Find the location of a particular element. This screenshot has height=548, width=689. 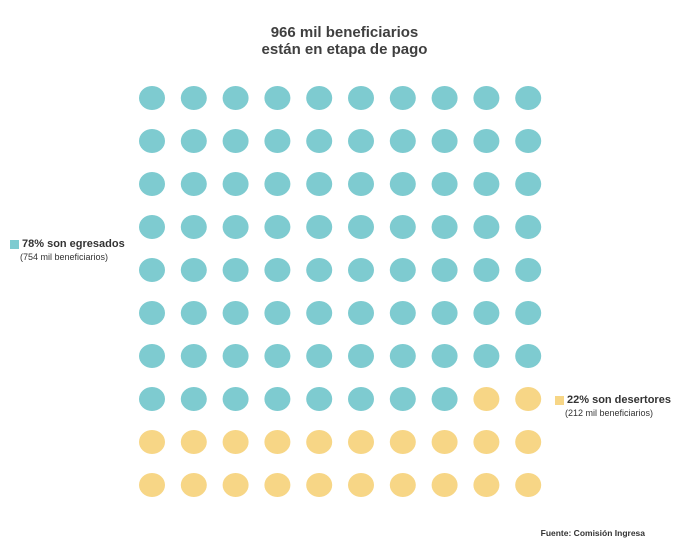

legend-label-egresados: 78% son egresados is located at coordinates (73, 244).